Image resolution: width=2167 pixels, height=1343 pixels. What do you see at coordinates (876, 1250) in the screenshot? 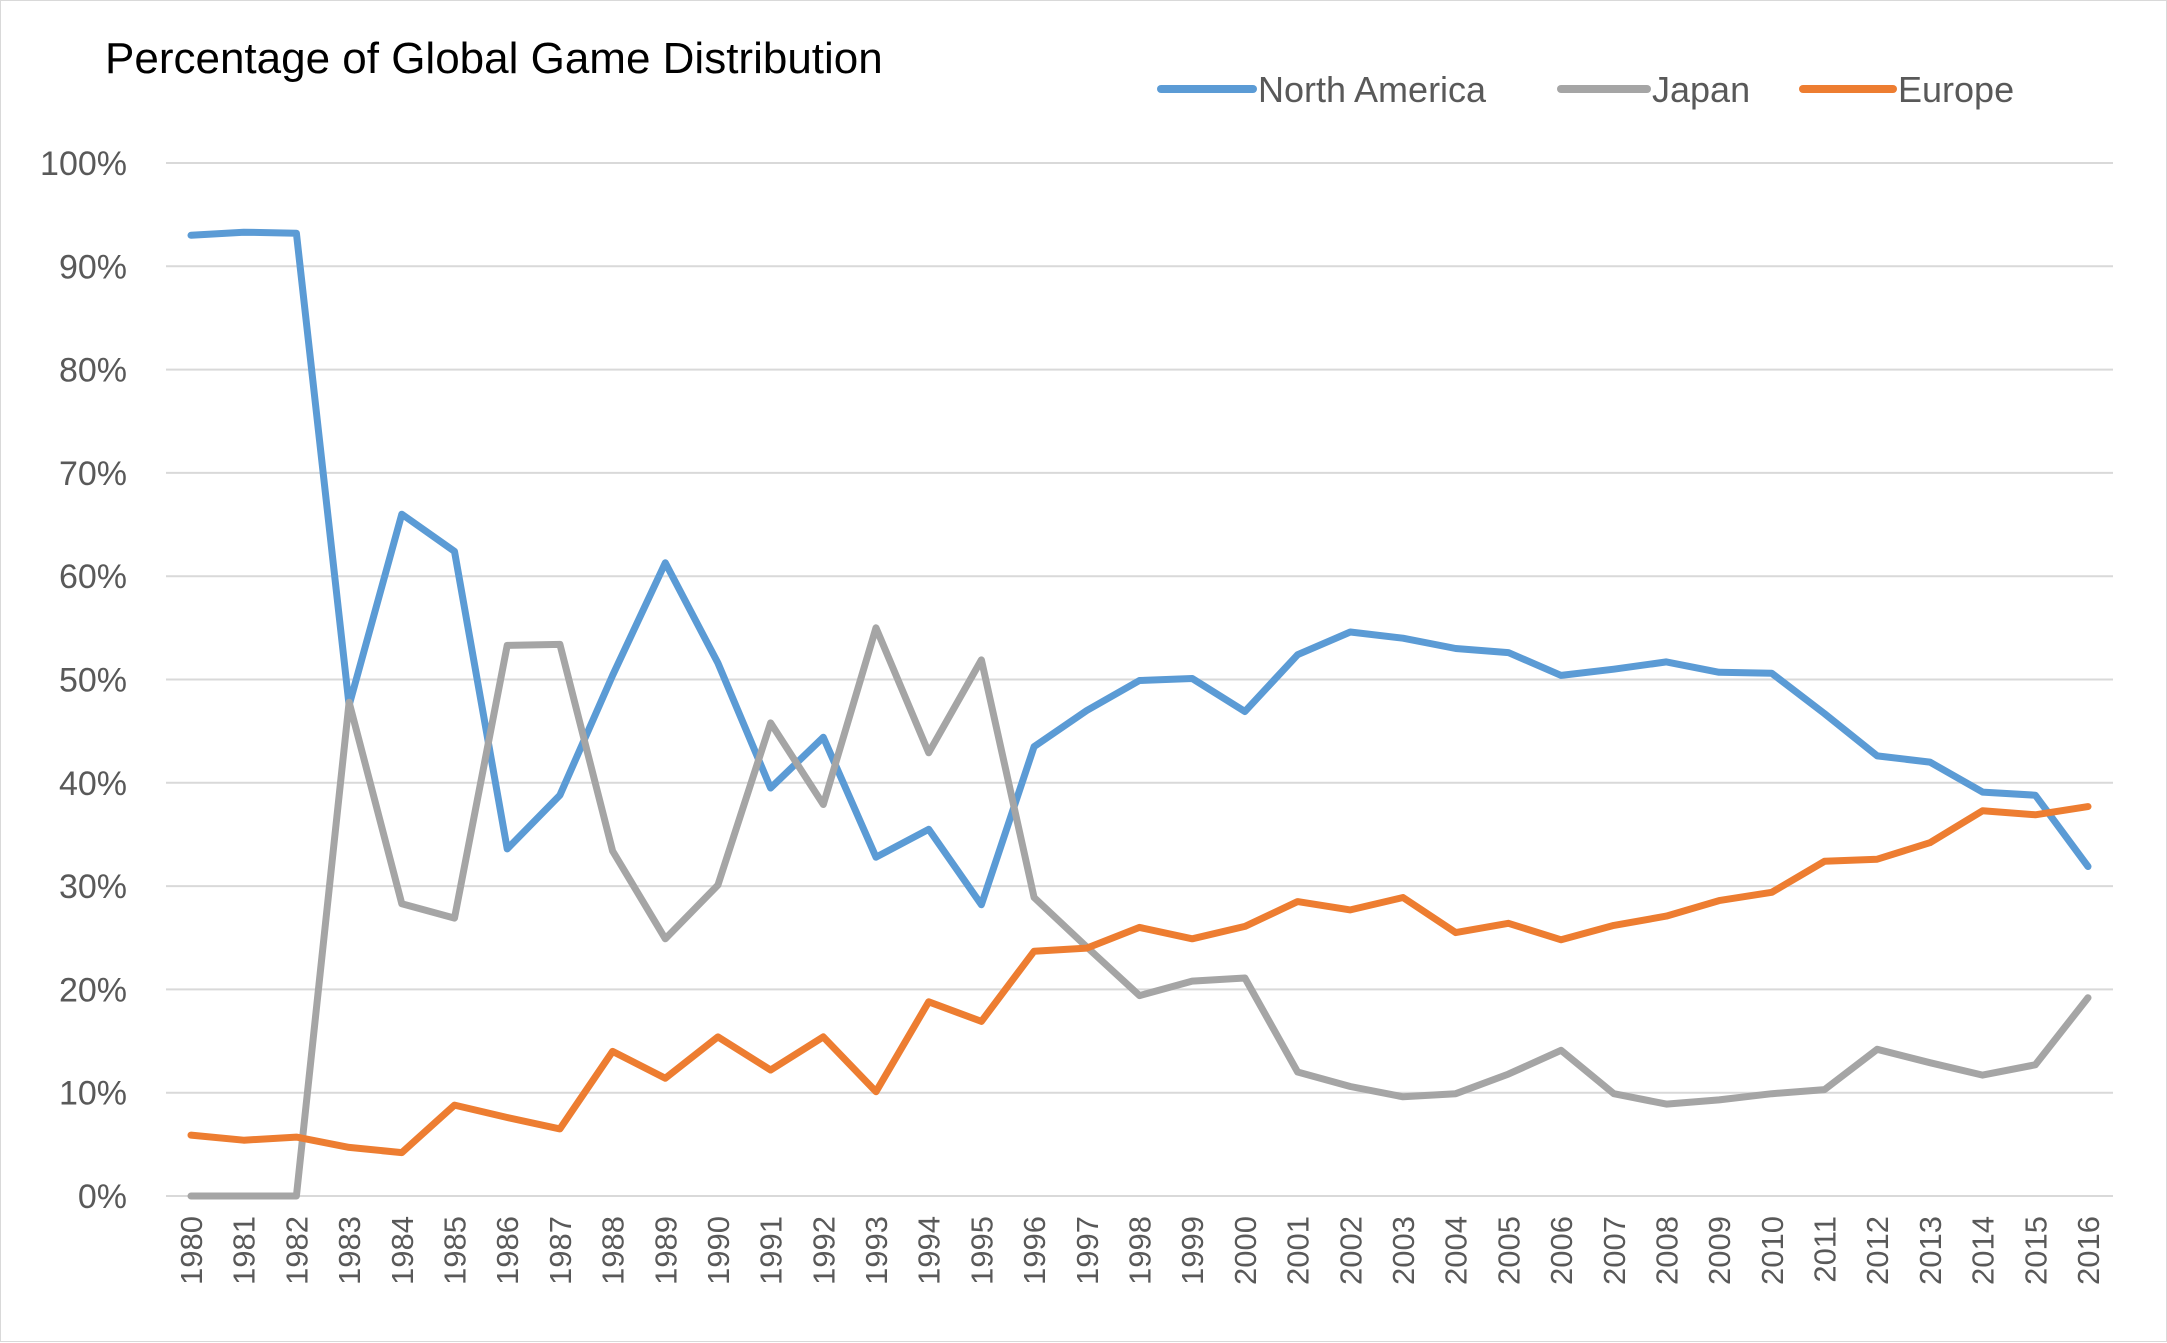
I see `x-tick-label: 1993` at bounding box center [876, 1250].